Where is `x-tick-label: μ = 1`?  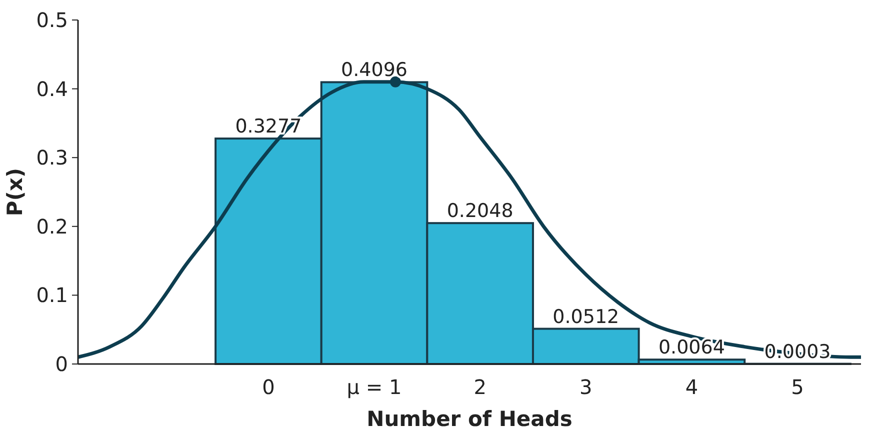
x-tick-label: μ = 1 is located at coordinates (374, 387).